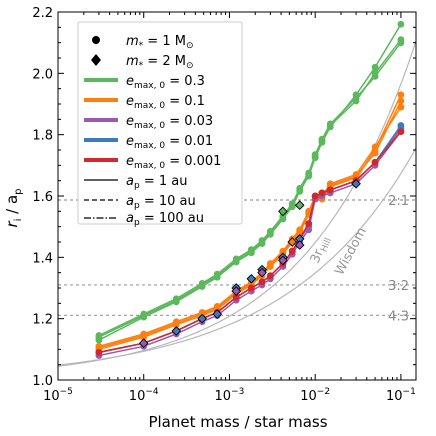 The image size is (436, 436). What do you see at coordinates (42, 13) in the screenshot?
I see `y-tick-label-6: 2.2` at bounding box center [42, 13].